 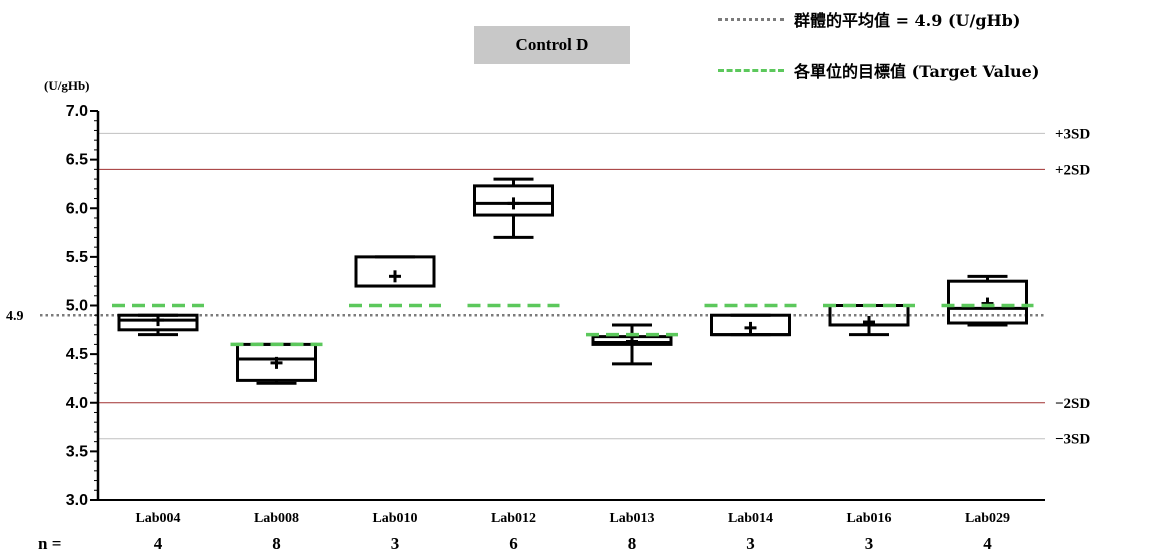 What do you see at coordinates (67, 85) in the screenshot?
I see `y-axis-unit: (U/gHb)` at bounding box center [67, 85].